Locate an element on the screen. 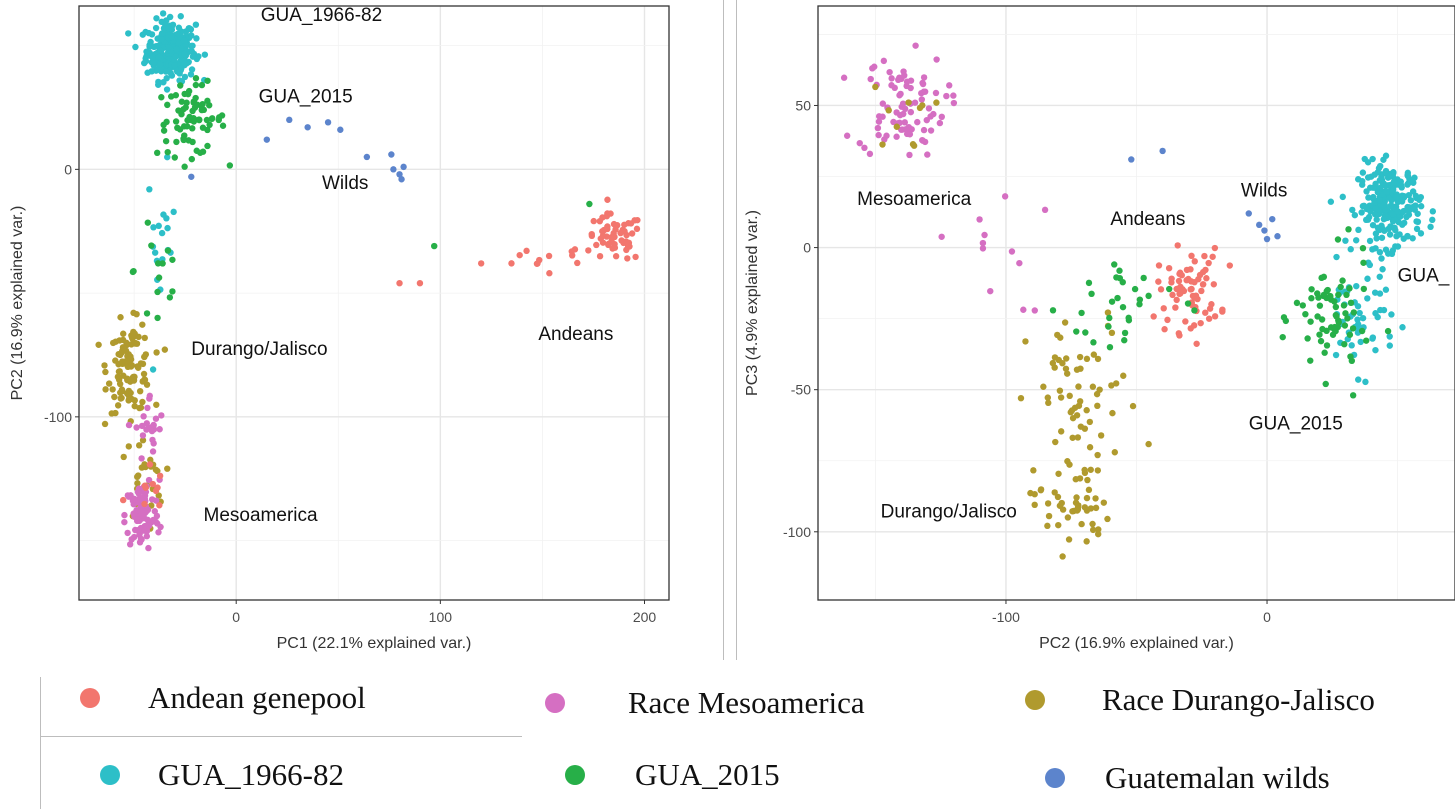 The image size is (1455, 809). x-axis-title: PC2 (16.9% explained var.) is located at coordinates (1136, 643).